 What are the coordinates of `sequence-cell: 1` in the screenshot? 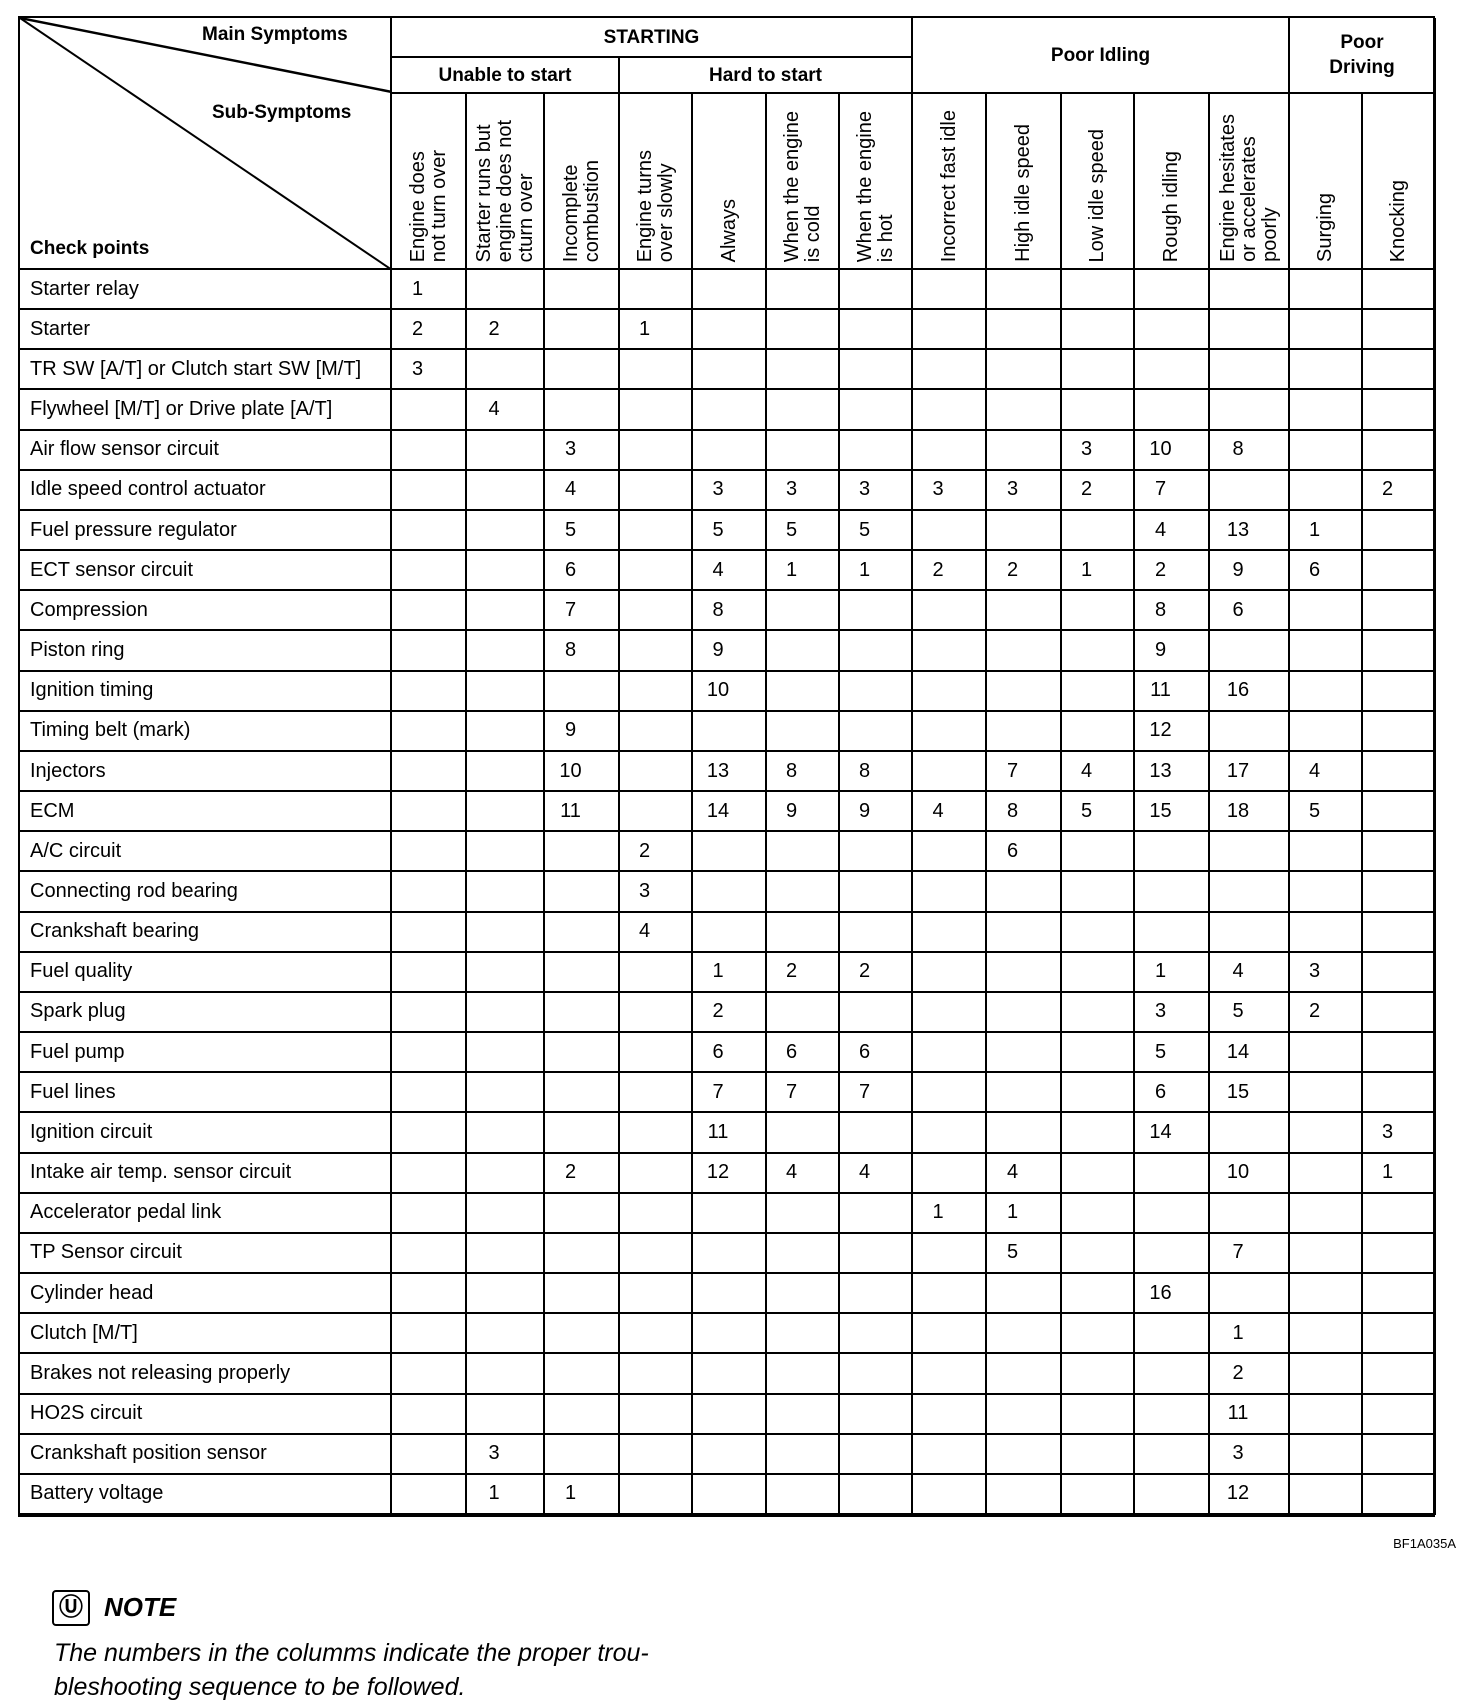 It's located at (876, 571).